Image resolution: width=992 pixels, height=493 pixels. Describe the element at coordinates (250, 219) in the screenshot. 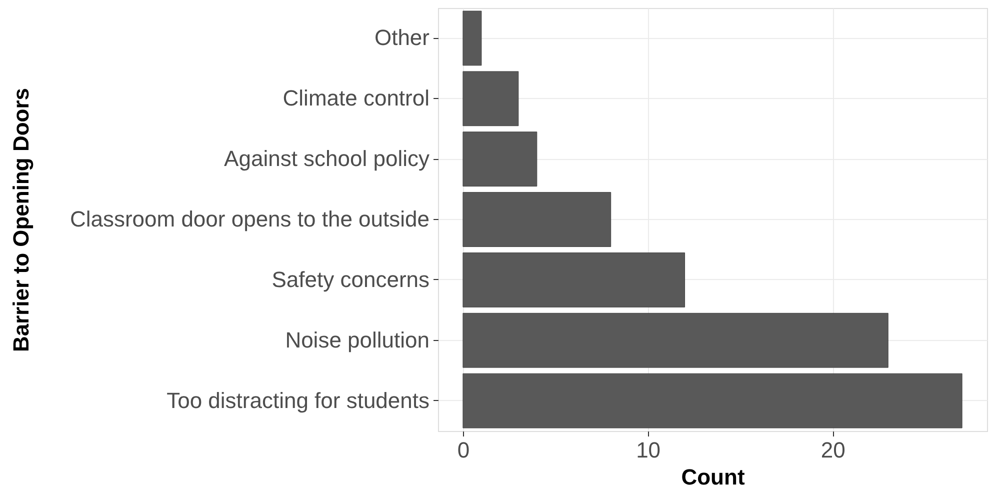

I see `y-tick-label: Classroom door opens to the outside` at that location.